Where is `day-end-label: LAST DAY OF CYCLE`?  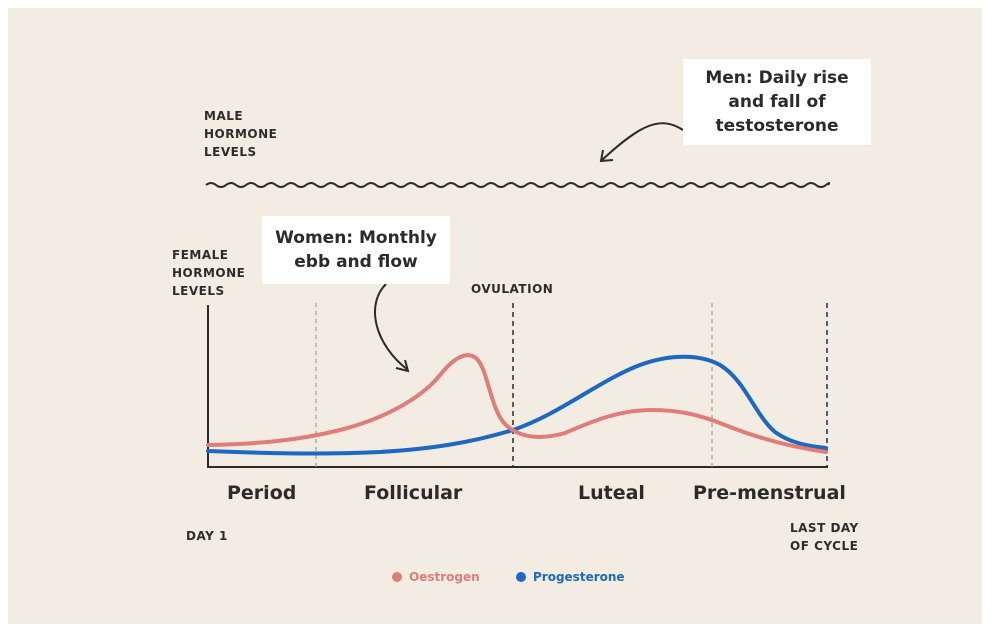
day-end-label: LAST DAY OF CYCLE is located at coordinates (824, 537).